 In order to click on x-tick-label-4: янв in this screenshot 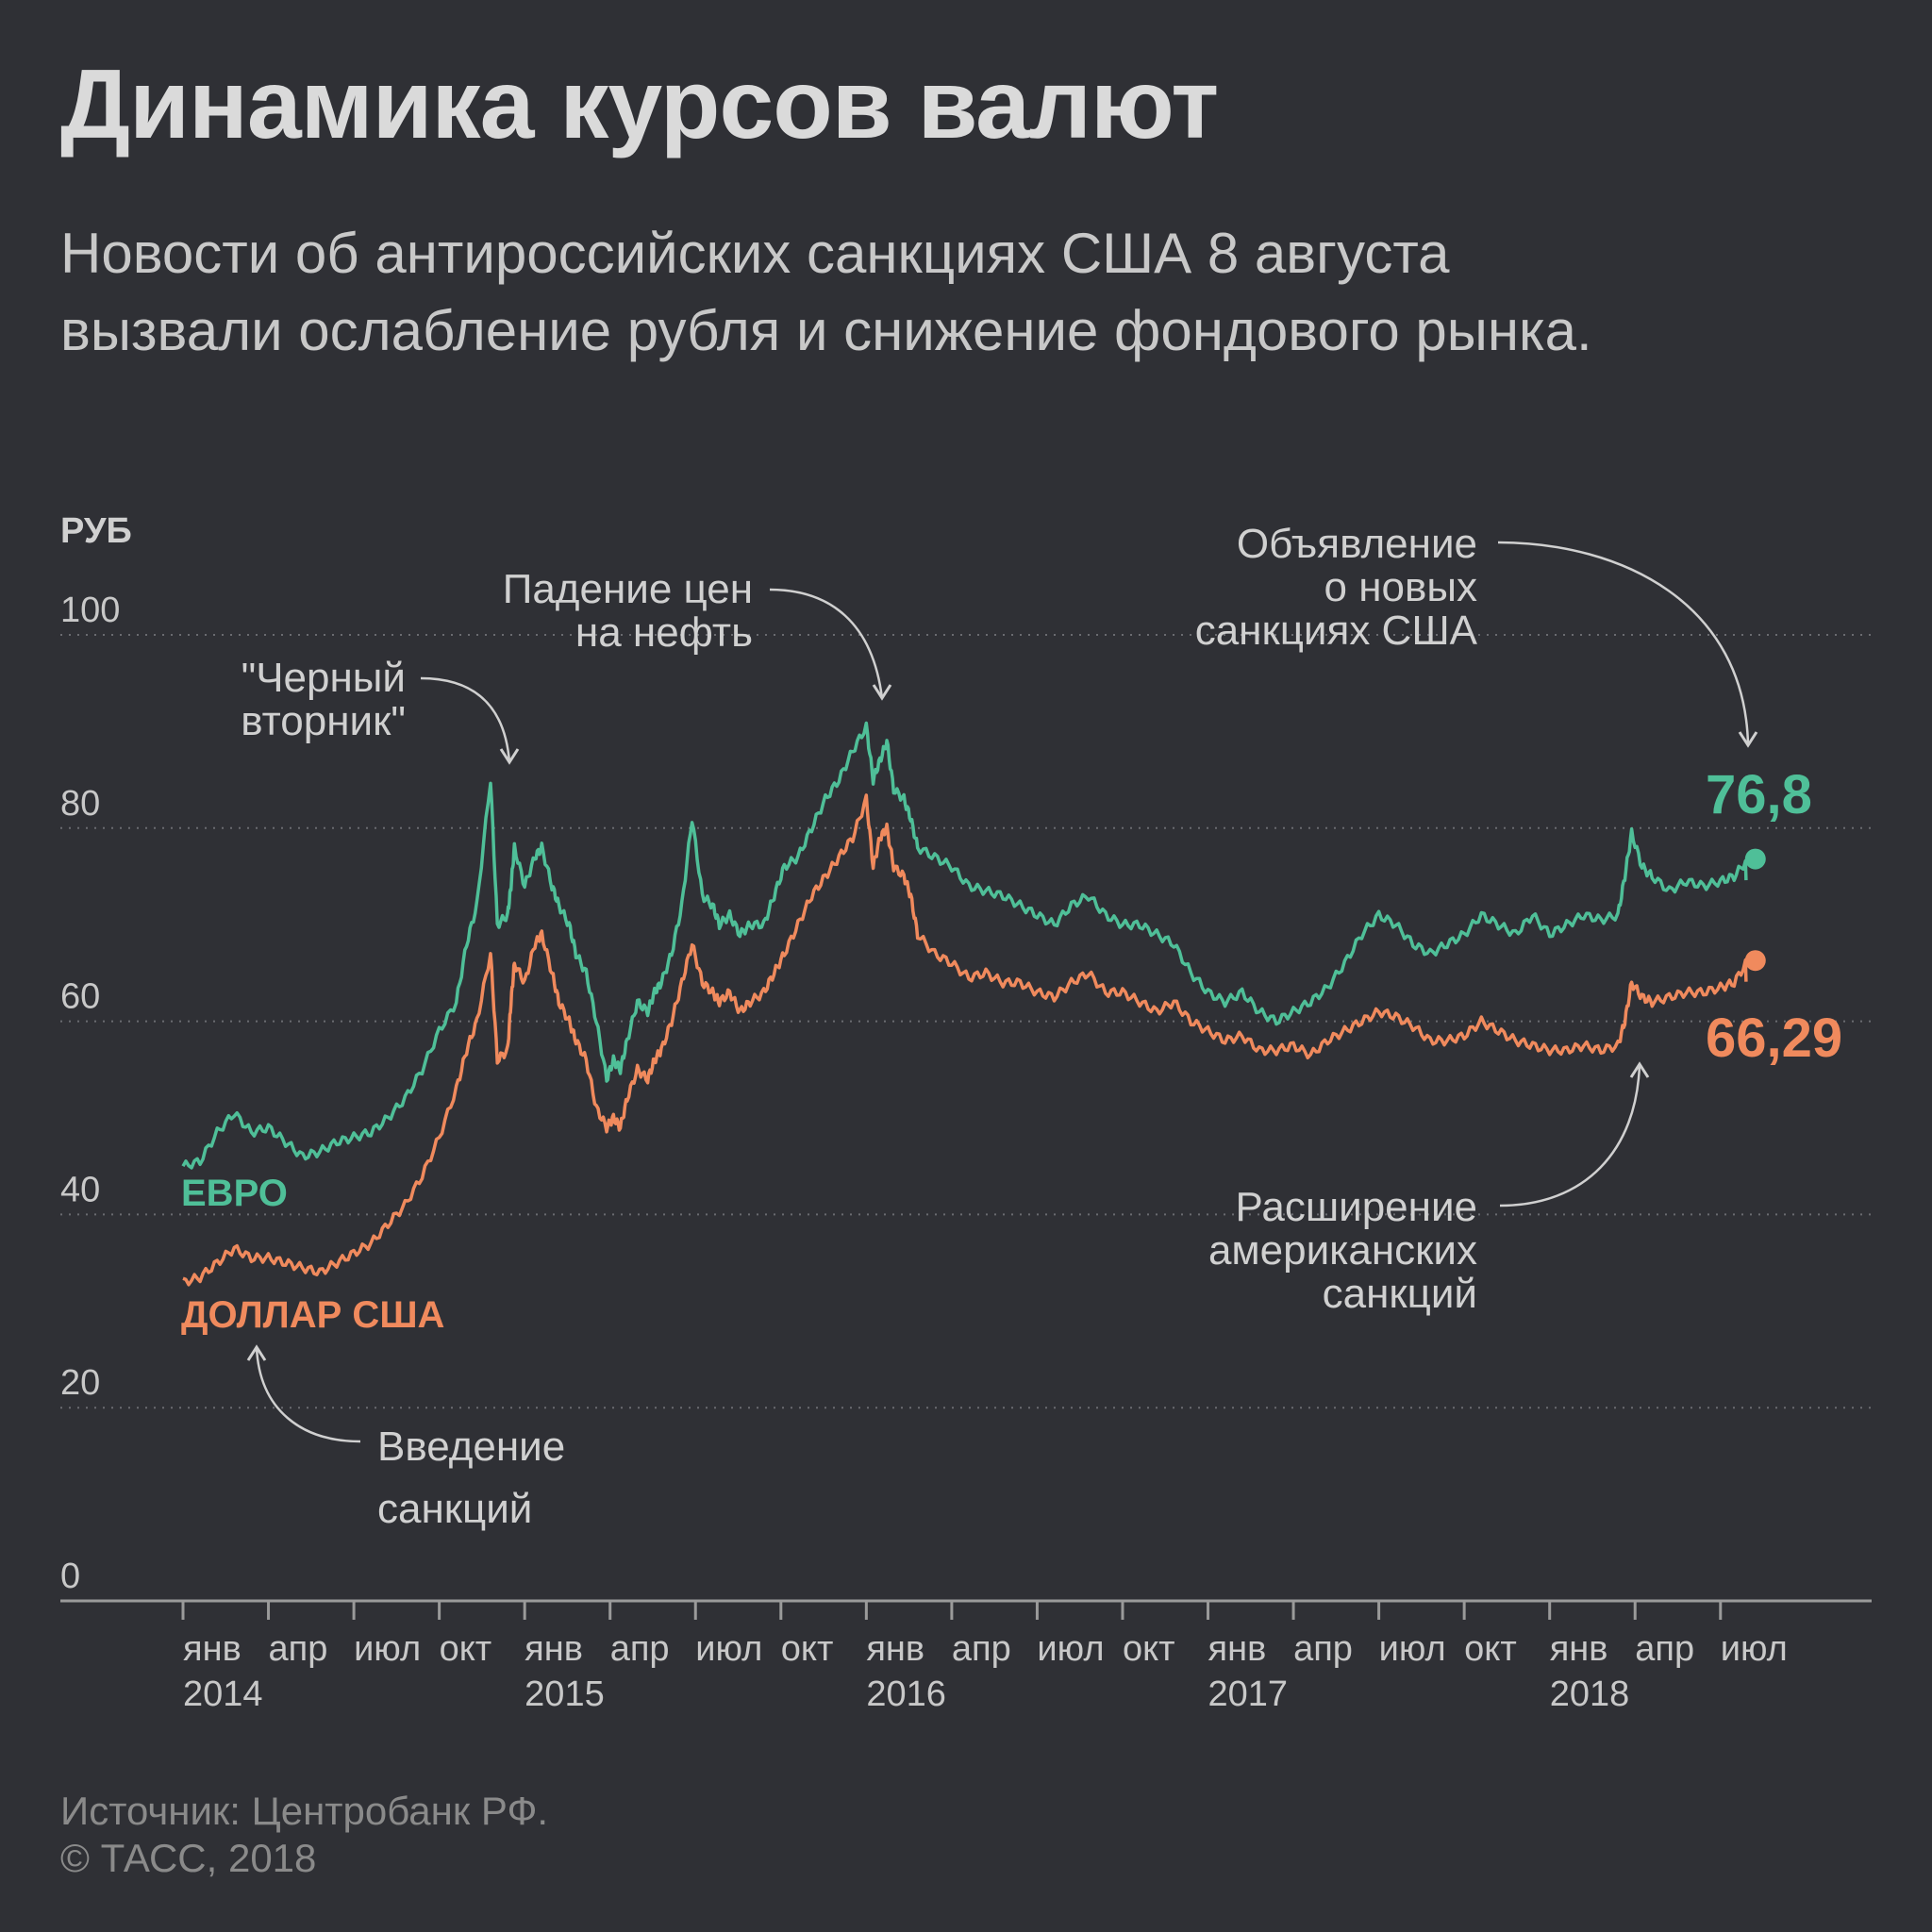, I will do `click(554, 1649)`.